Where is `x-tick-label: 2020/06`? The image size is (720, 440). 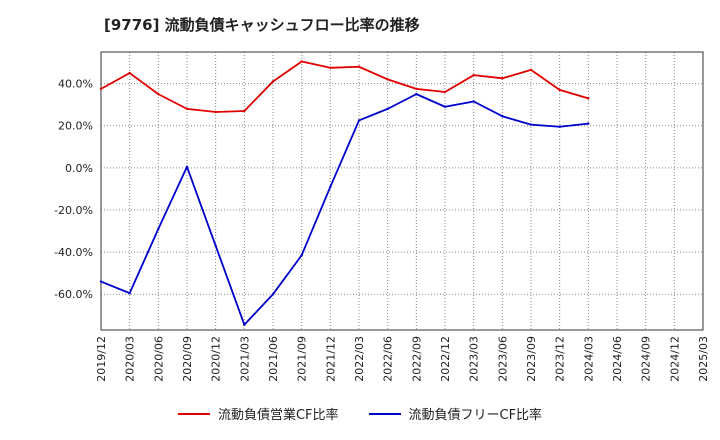
x-tick-label: 2020/06 is located at coordinates (158, 359).